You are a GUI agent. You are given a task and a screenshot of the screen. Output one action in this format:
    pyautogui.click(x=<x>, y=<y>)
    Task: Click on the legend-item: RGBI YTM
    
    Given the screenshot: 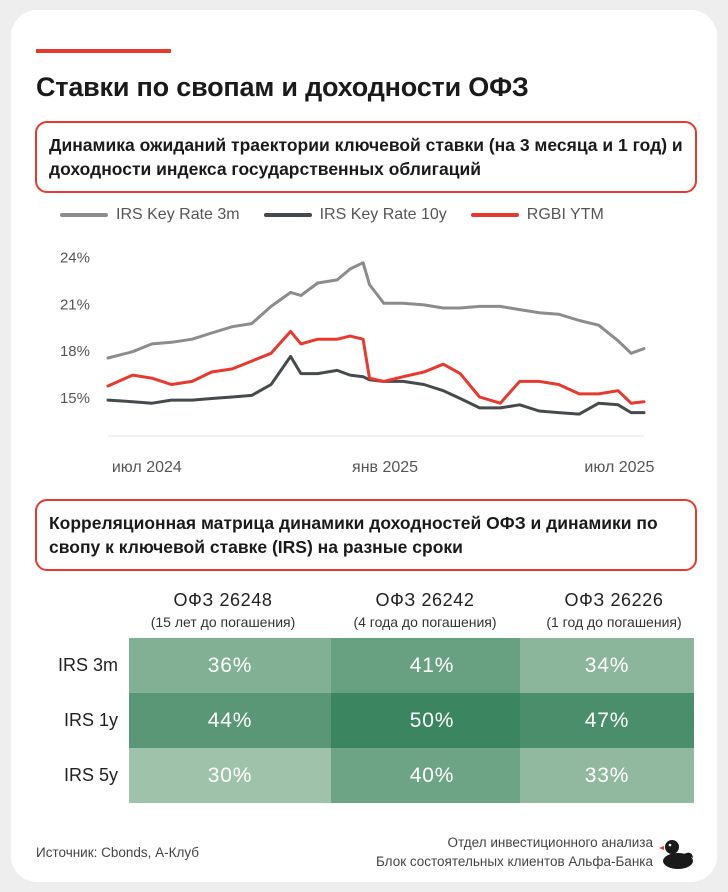 What is the action you would take?
    pyautogui.click(x=537, y=215)
    